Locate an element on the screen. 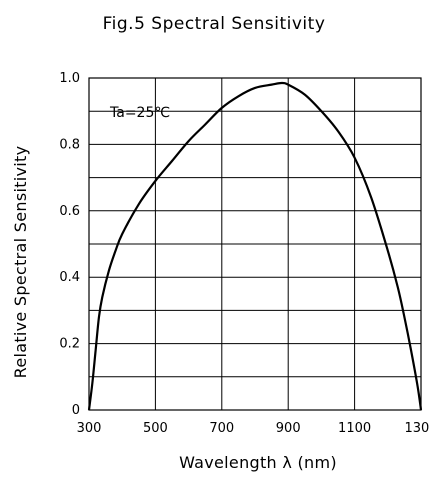 The width and height of the screenshot is (429, 479). y-tick-labels: 0 0.2 0.4 0.6 0.8 1.0 is located at coordinates (69, 244).